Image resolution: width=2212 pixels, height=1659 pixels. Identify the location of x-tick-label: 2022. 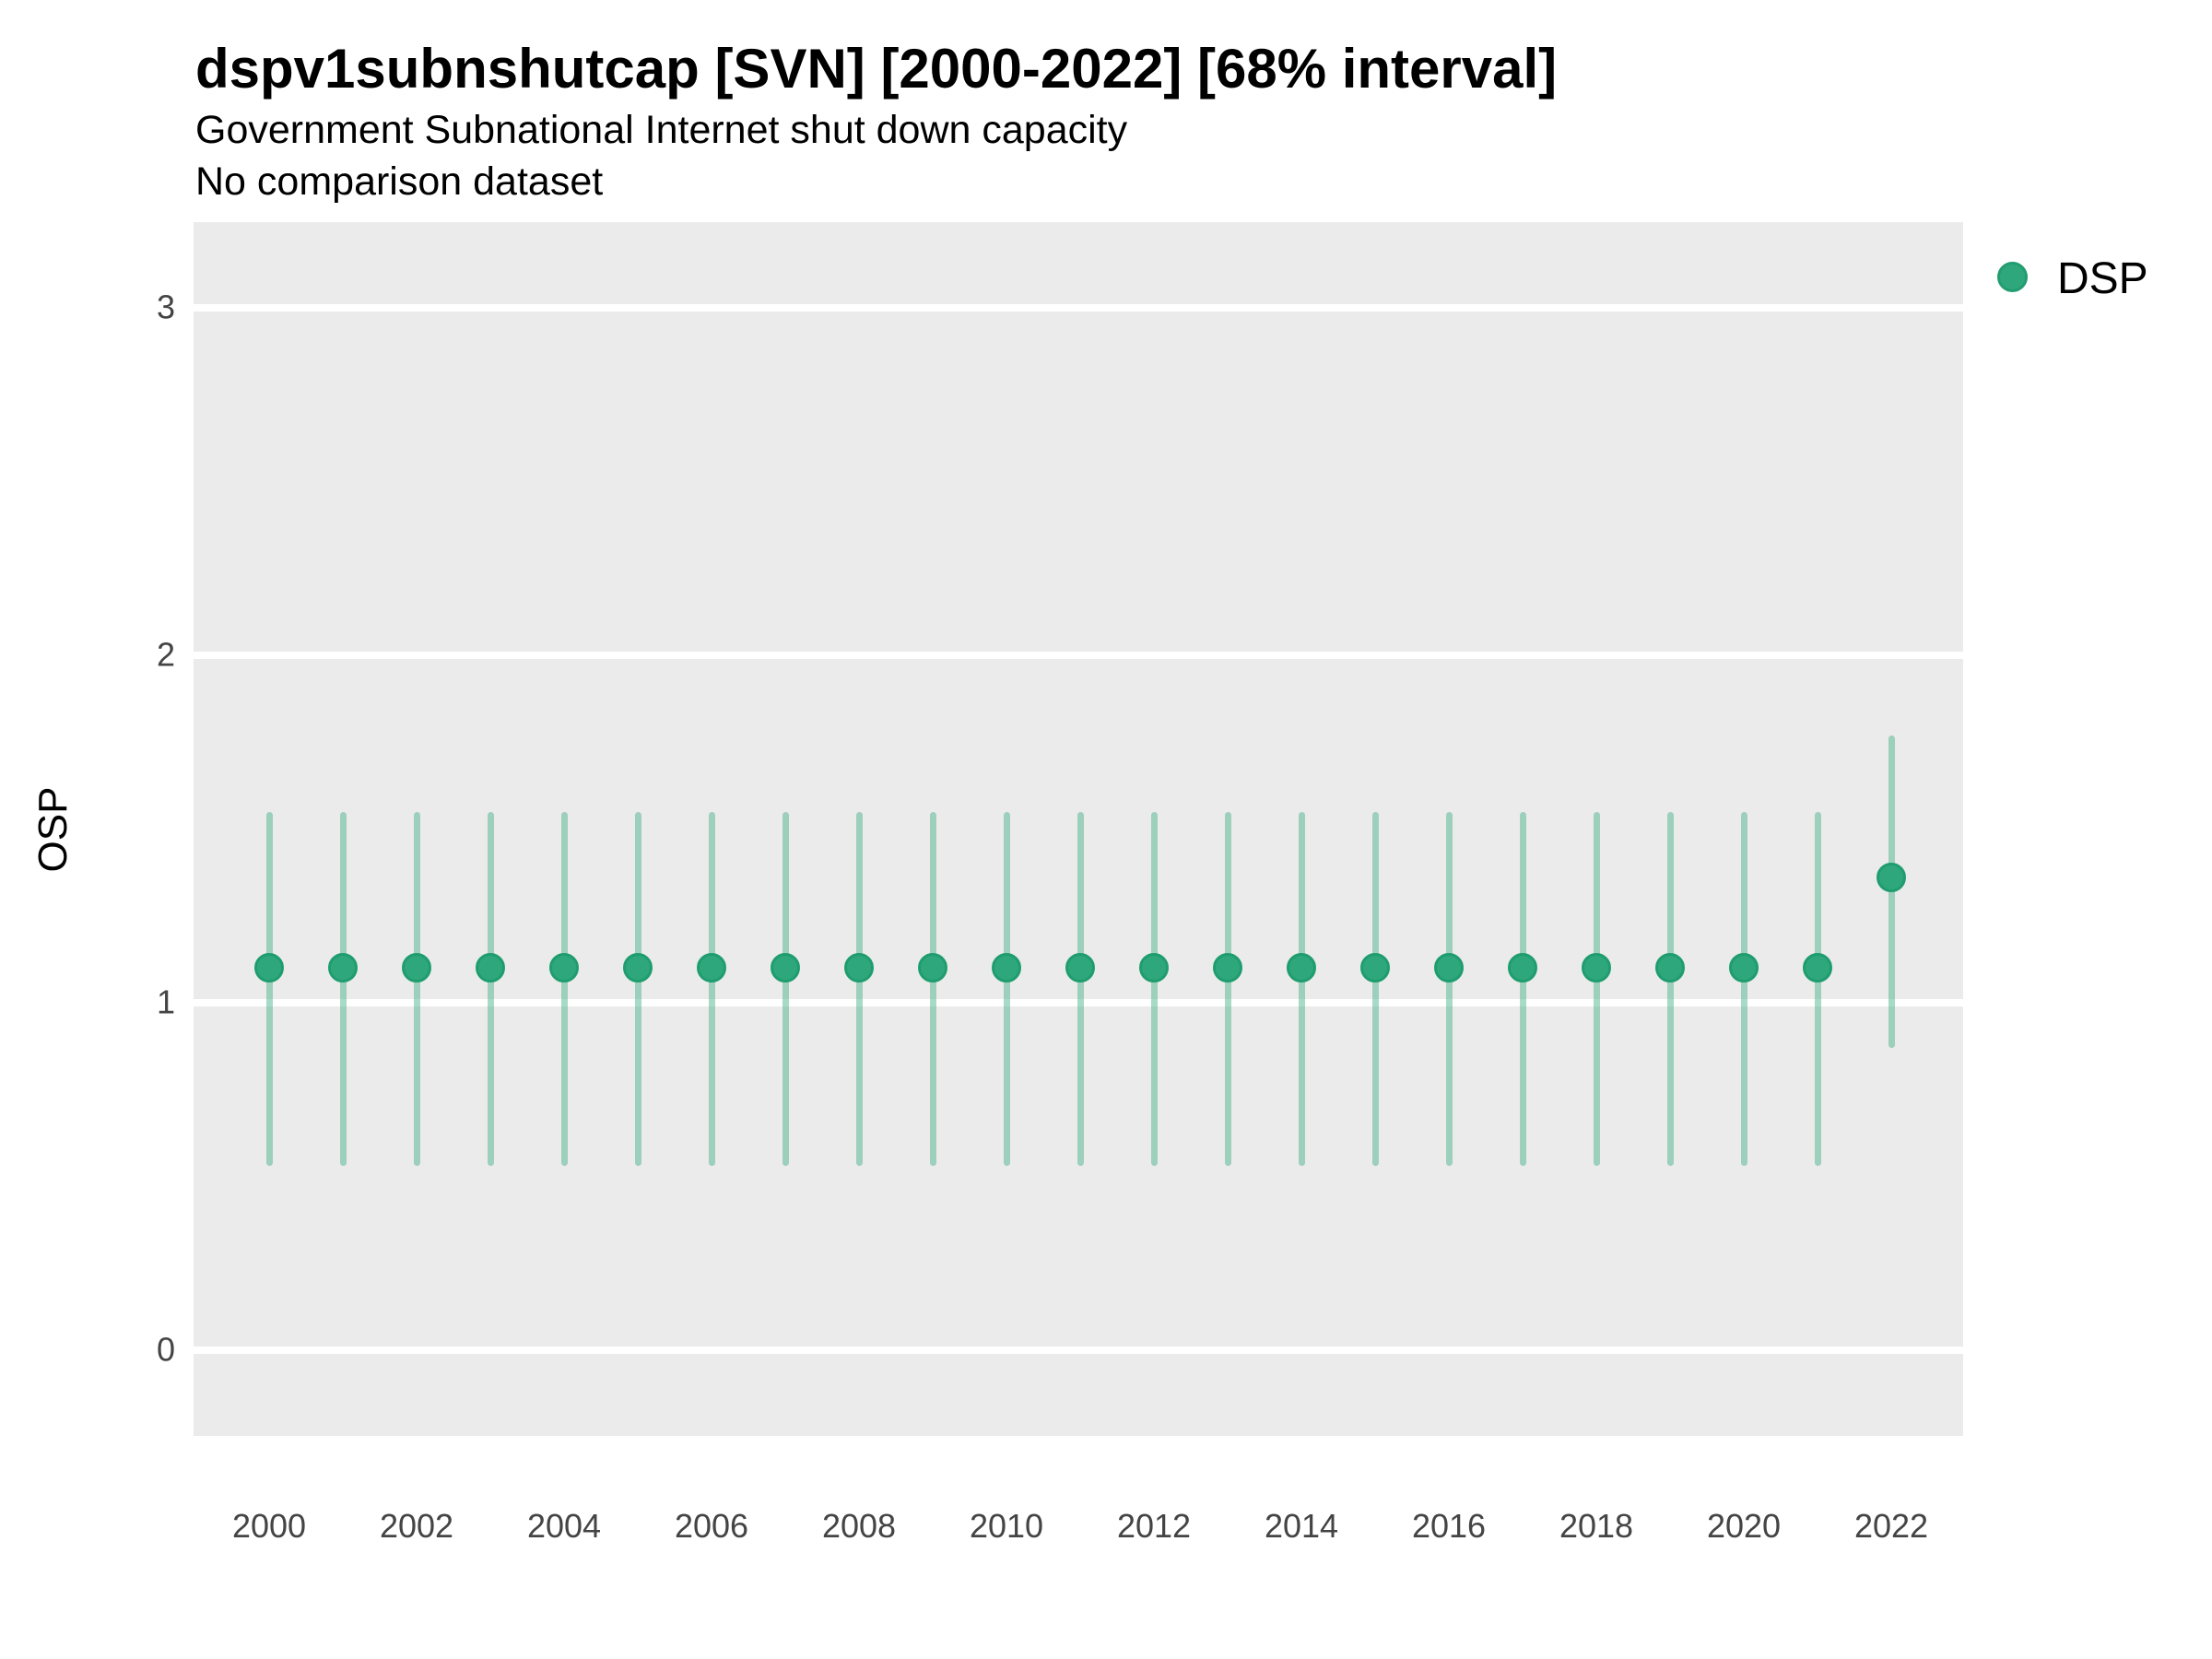
(1891, 1526).